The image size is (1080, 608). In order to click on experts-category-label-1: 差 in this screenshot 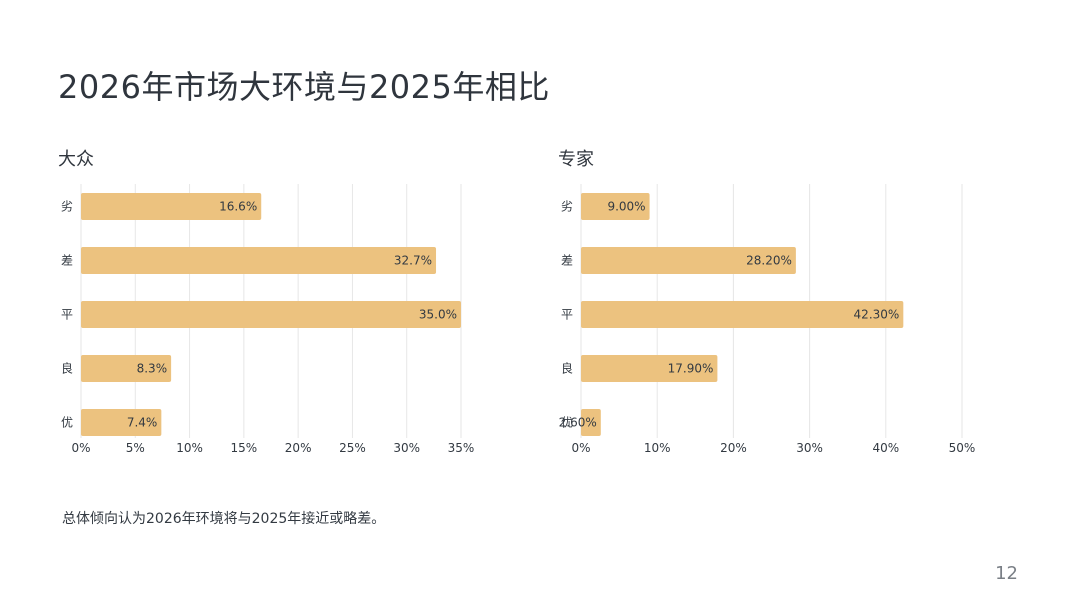, I will do `click(567, 261)`.